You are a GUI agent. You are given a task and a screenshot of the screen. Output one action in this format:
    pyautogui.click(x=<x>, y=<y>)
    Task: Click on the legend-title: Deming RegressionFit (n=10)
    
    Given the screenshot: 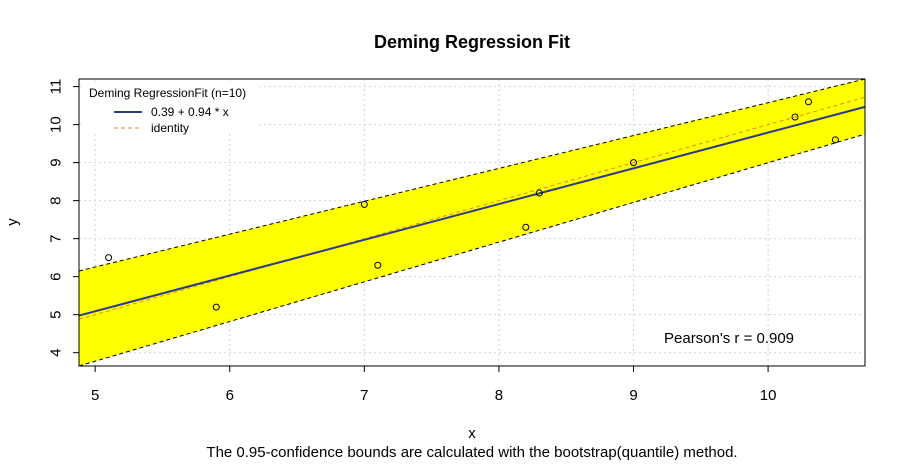 What is the action you would take?
    pyautogui.click(x=167, y=93)
    